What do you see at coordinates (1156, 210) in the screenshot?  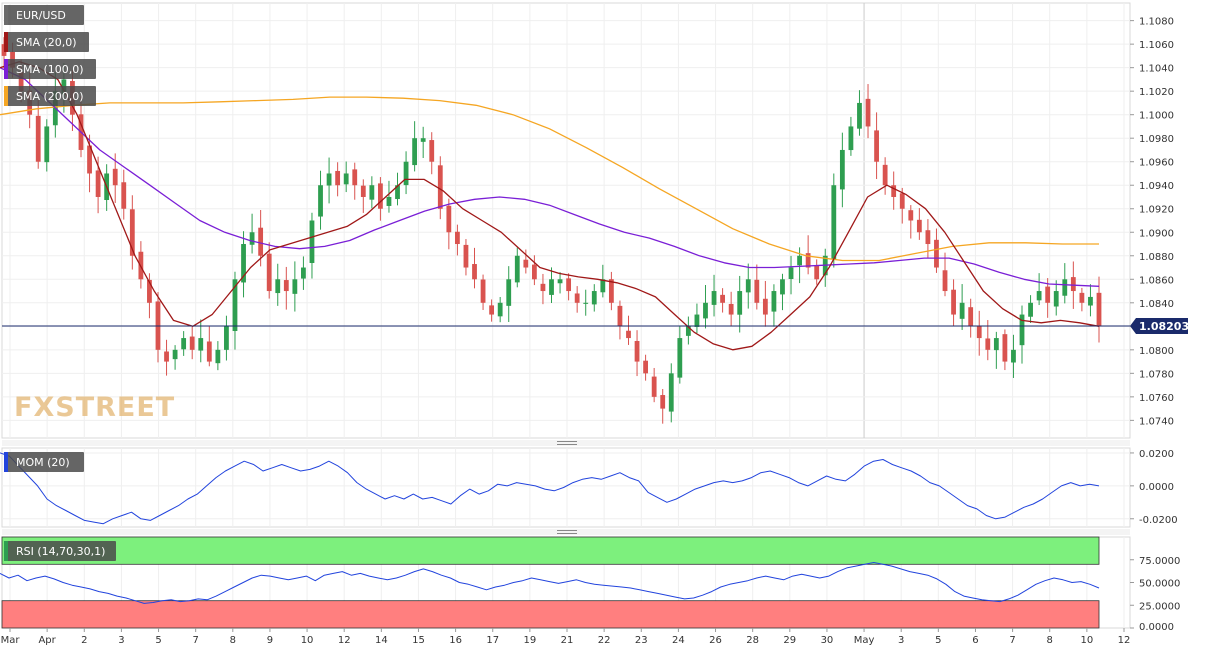 I see `price-y-tick-label: 1.0920` at bounding box center [1156, 210].